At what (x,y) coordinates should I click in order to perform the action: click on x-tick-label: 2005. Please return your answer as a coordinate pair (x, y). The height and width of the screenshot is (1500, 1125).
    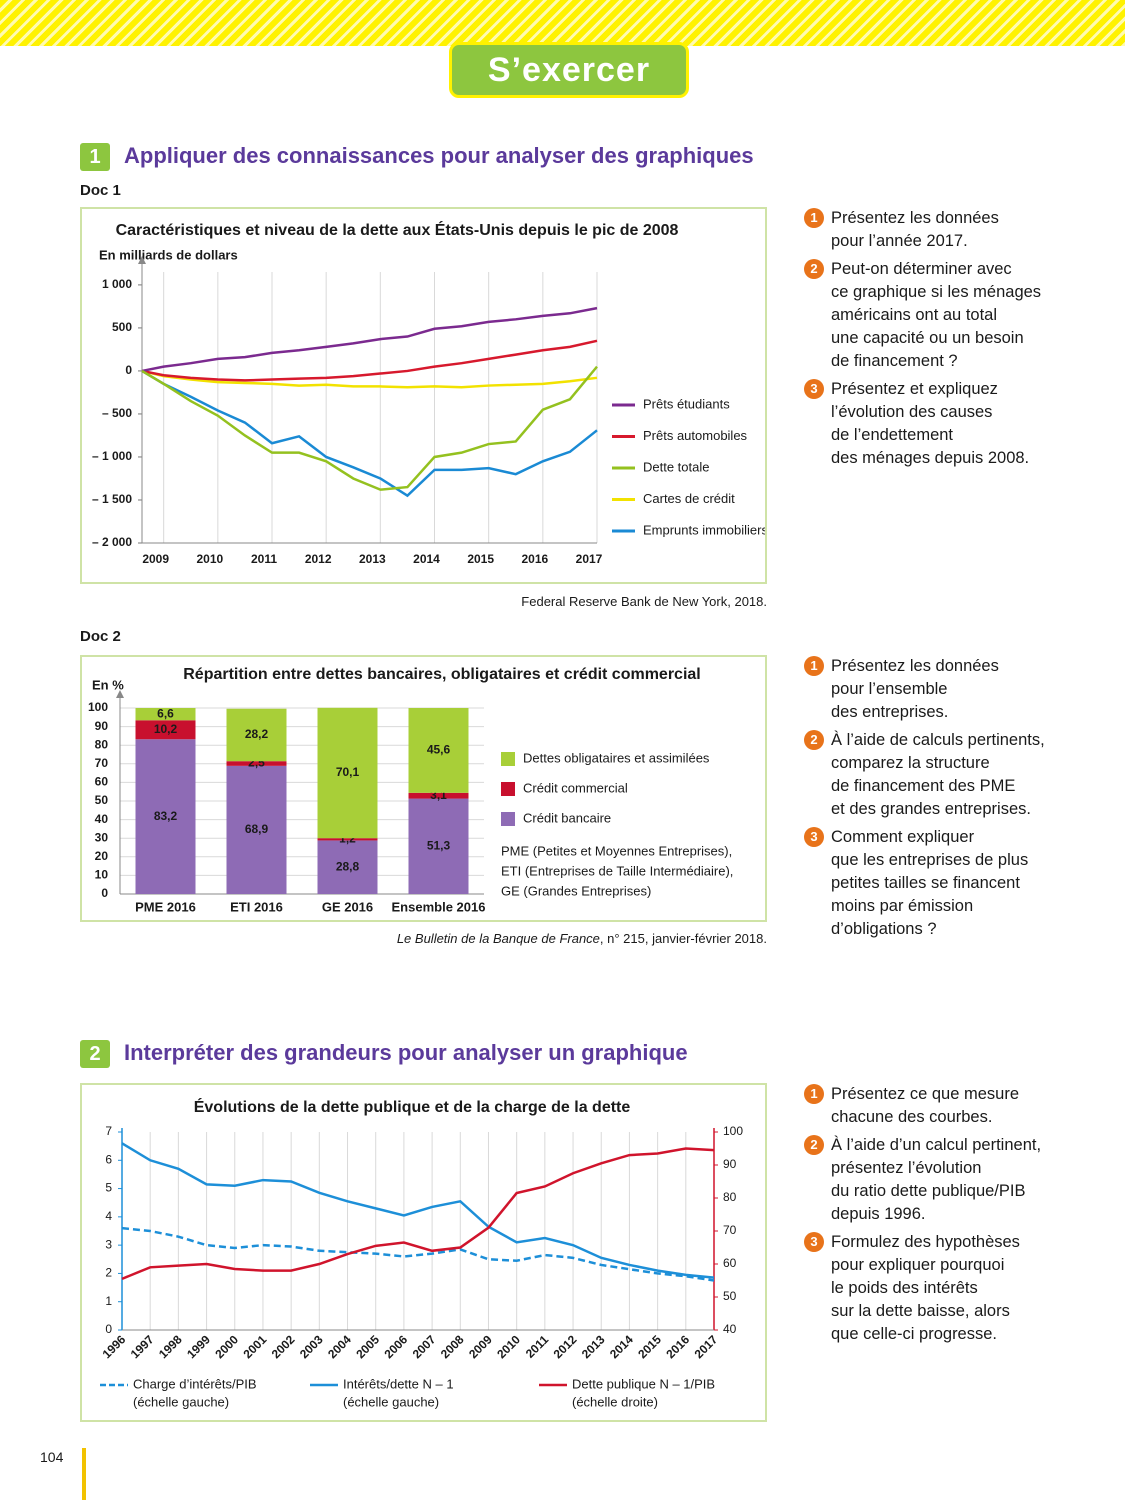
    Looking at the image, I should click on (367, 1346).